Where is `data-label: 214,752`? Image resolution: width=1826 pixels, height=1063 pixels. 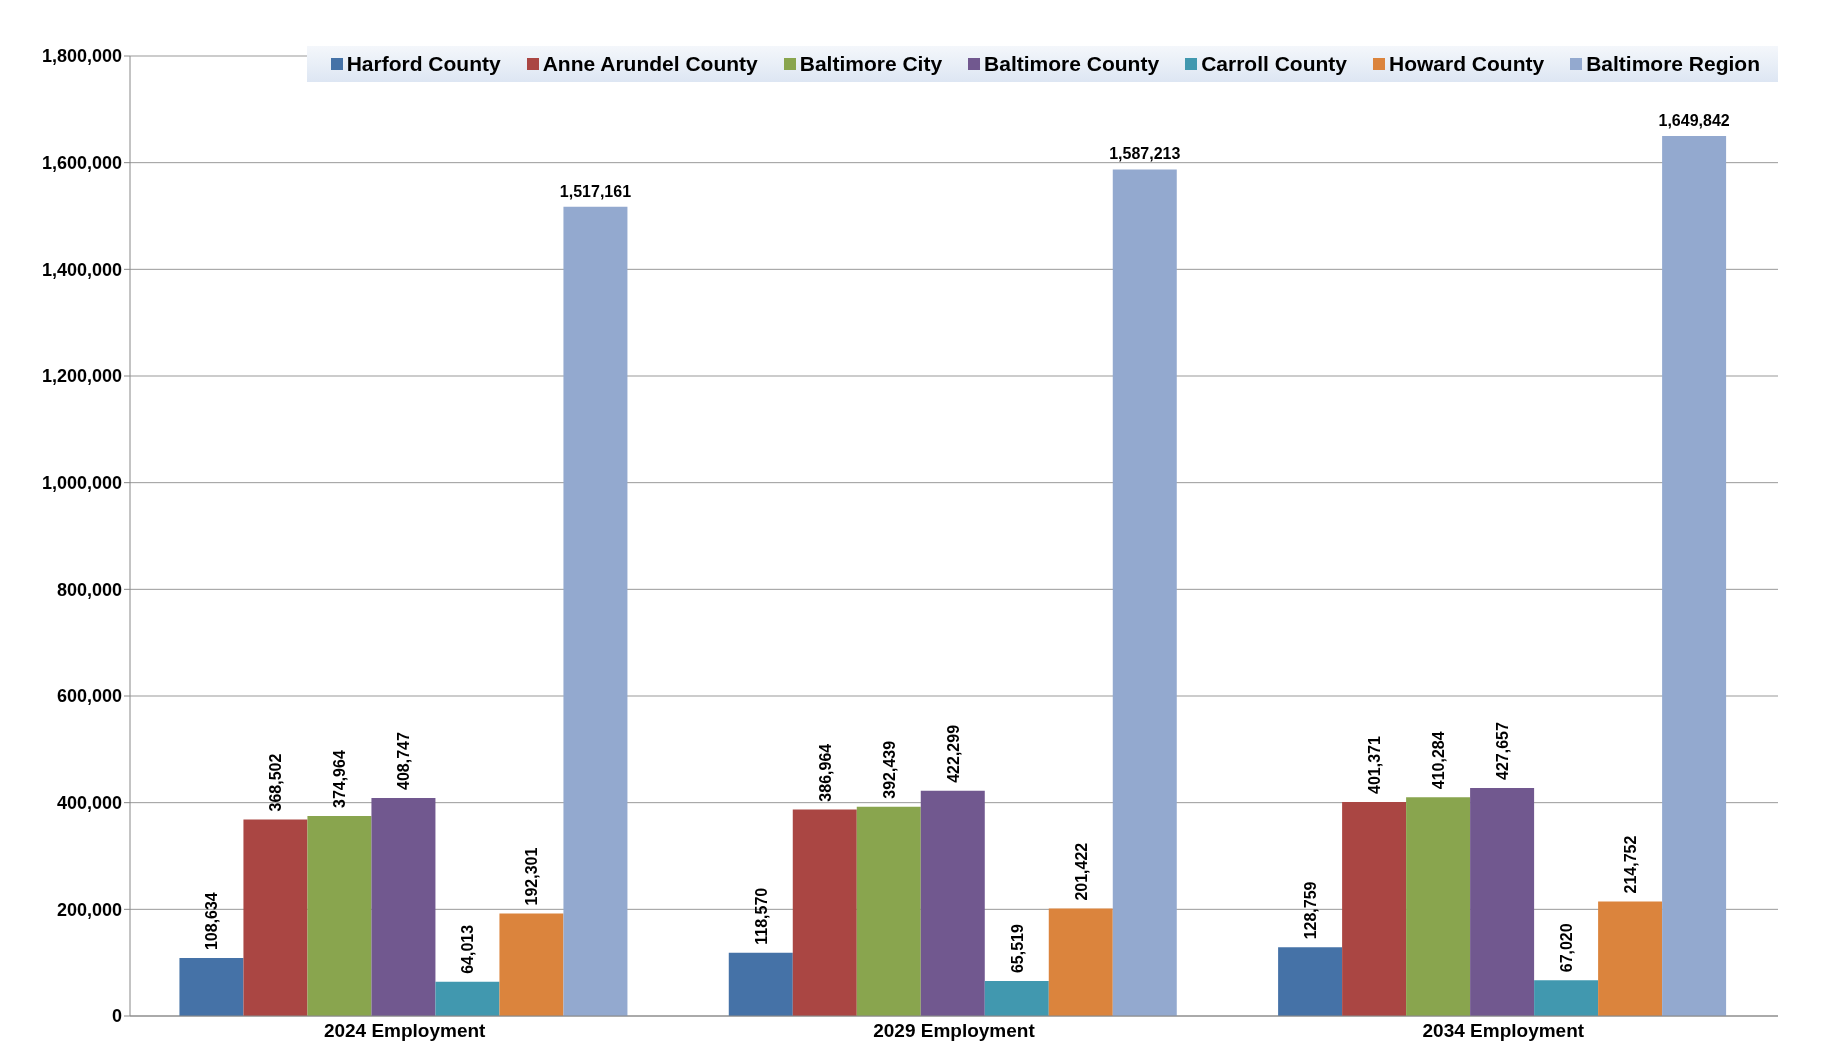 data-label: 214,752 is located at coordinates (1631, 864).